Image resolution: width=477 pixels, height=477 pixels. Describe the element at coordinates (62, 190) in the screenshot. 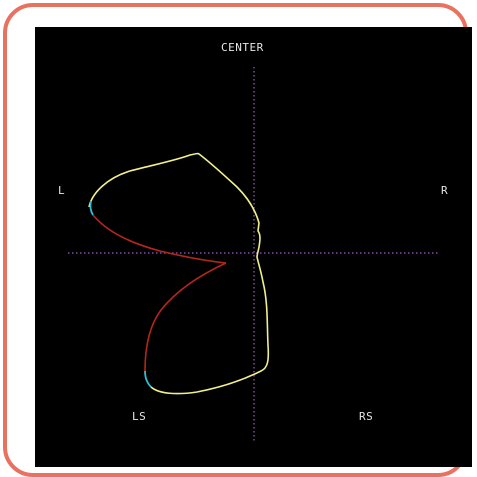

I see `channel-label-left: L` at that location.